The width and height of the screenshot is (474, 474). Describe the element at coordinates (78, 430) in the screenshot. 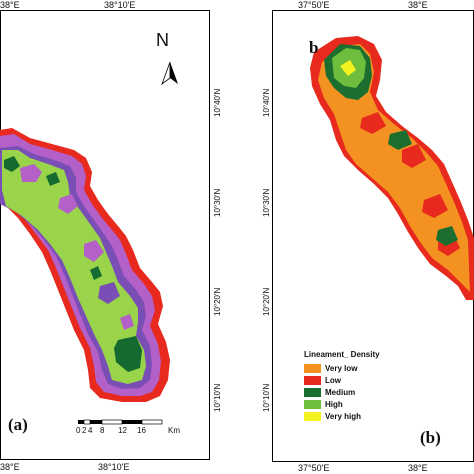

I see `scale-number-0: 0` at that location.